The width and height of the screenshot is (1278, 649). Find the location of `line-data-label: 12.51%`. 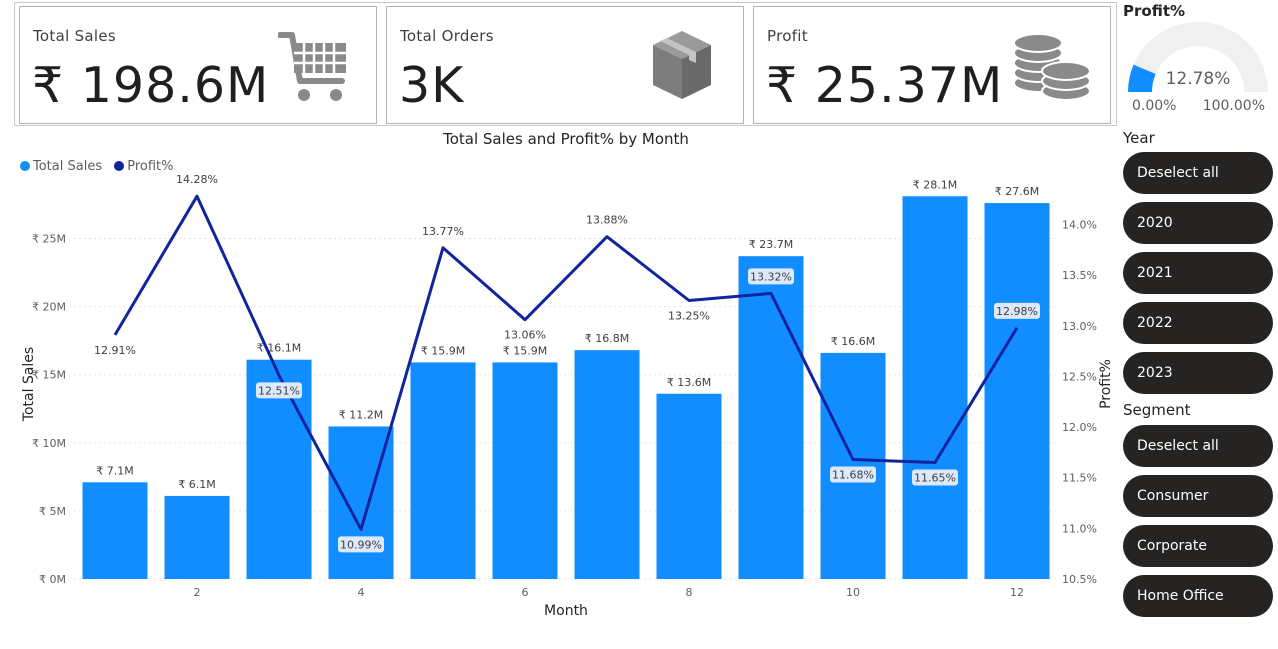

line-data-label: 12.51% is located at coordinates (279, 390).